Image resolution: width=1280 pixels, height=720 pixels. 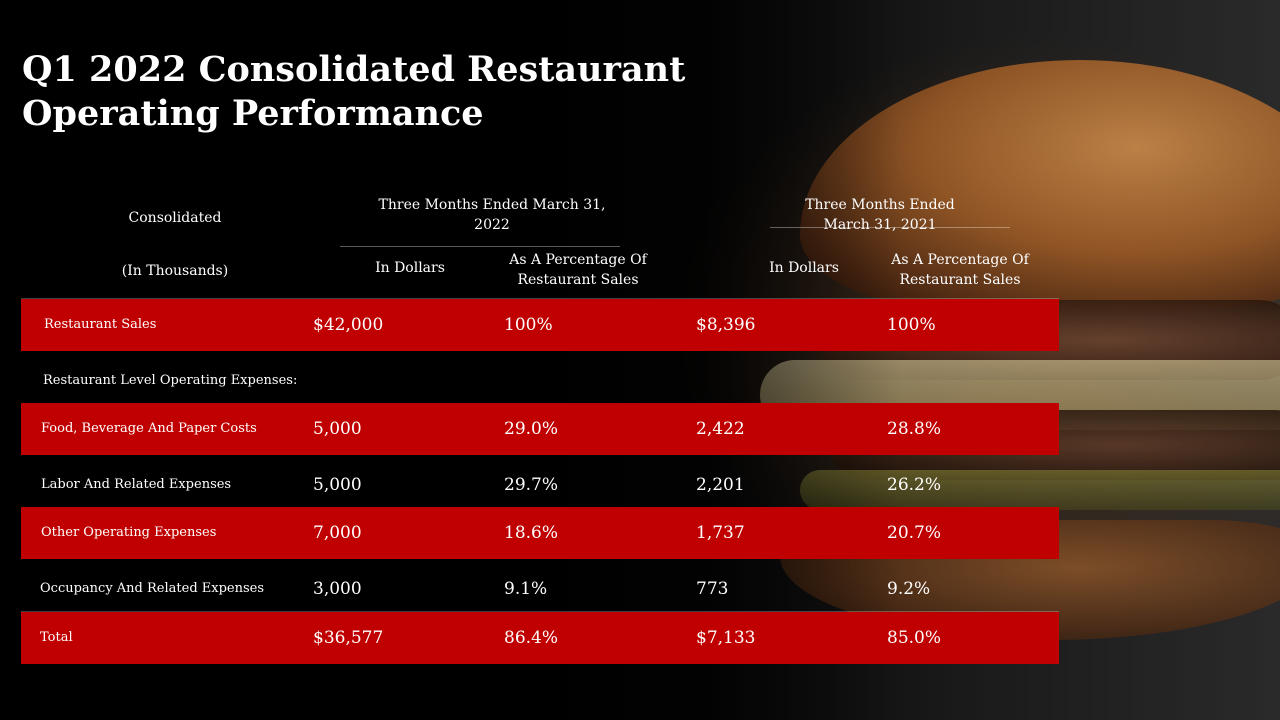 I want to click on table-row-operating-expenses-heading: Restaurant Level Operating Expenses:, so click(x=540, y=381).